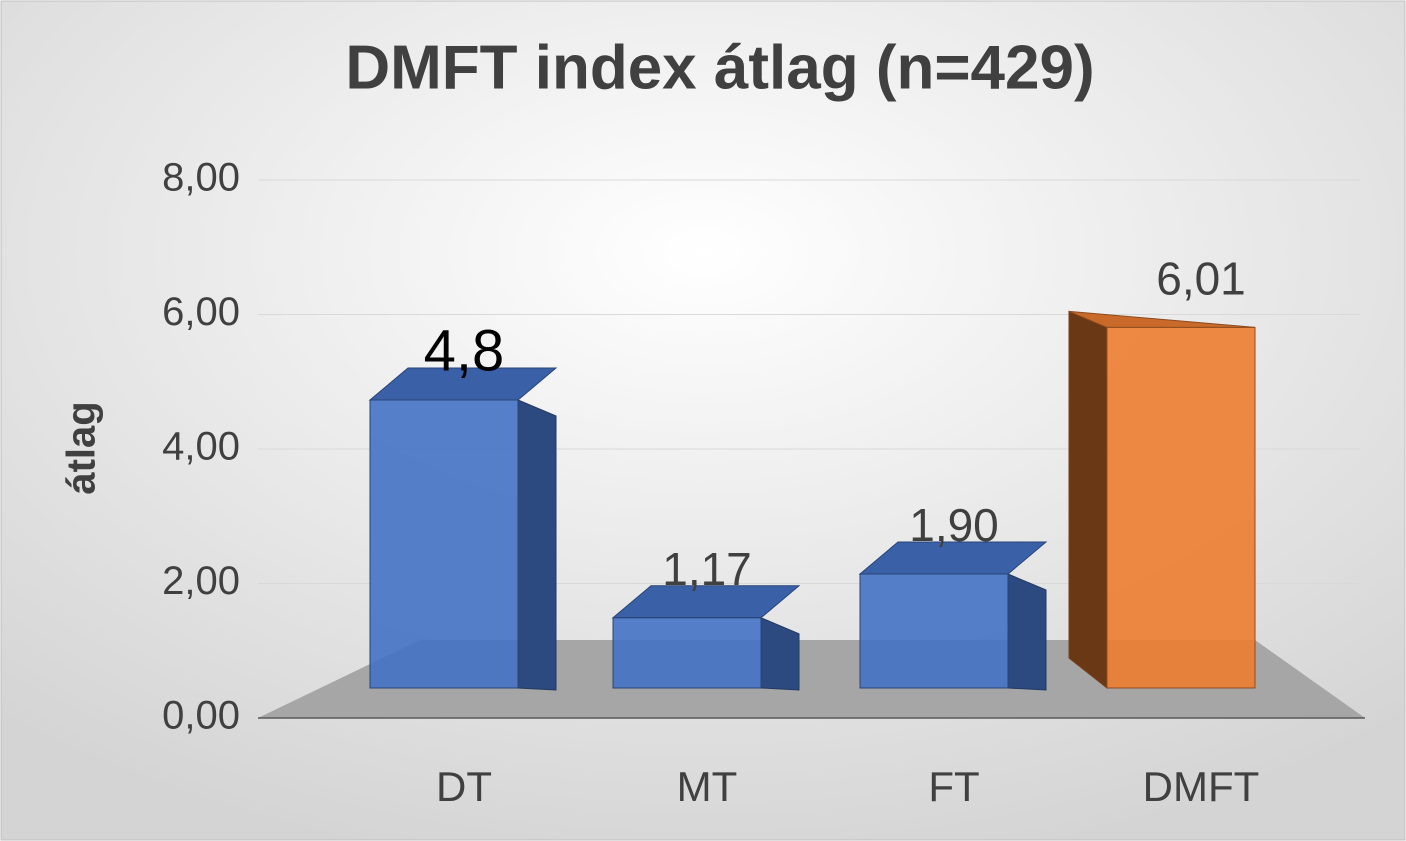 The width and height of the screenshot is (1406, 841). Describe the element at coordinates (707, 786) in the screenshot. I see `x-tick-label: MT` at that location.